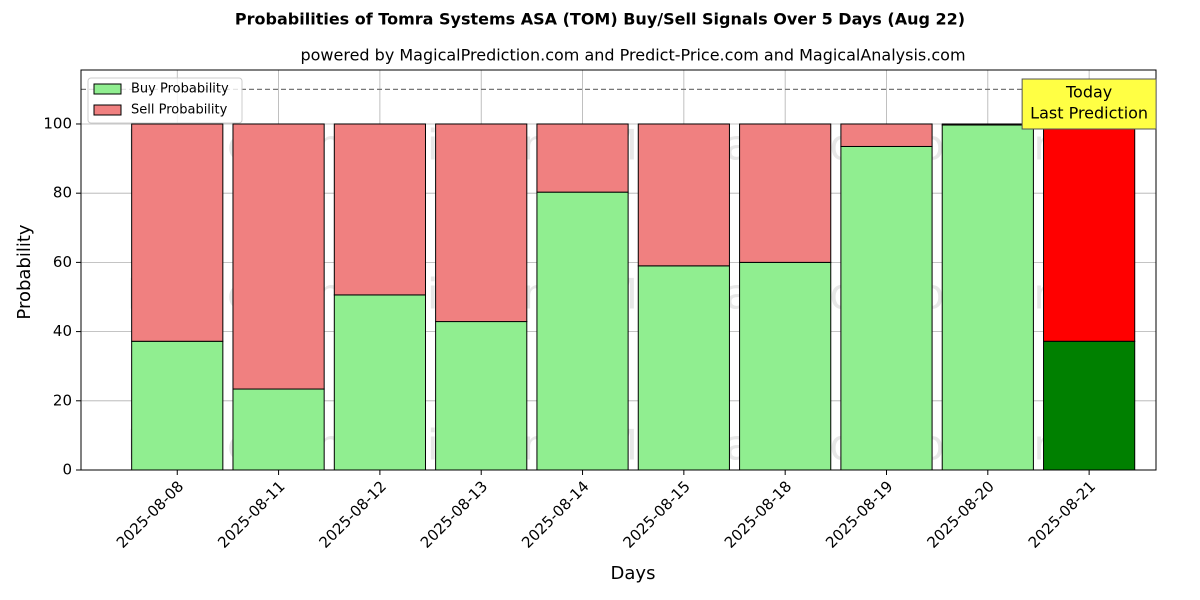 The height and width of the screenshot is (600, 1200). What do you see at coordinates (179, 110) in the screenshot?
I see `legend-label: Sell Probability` at bounding box center [179, 110].